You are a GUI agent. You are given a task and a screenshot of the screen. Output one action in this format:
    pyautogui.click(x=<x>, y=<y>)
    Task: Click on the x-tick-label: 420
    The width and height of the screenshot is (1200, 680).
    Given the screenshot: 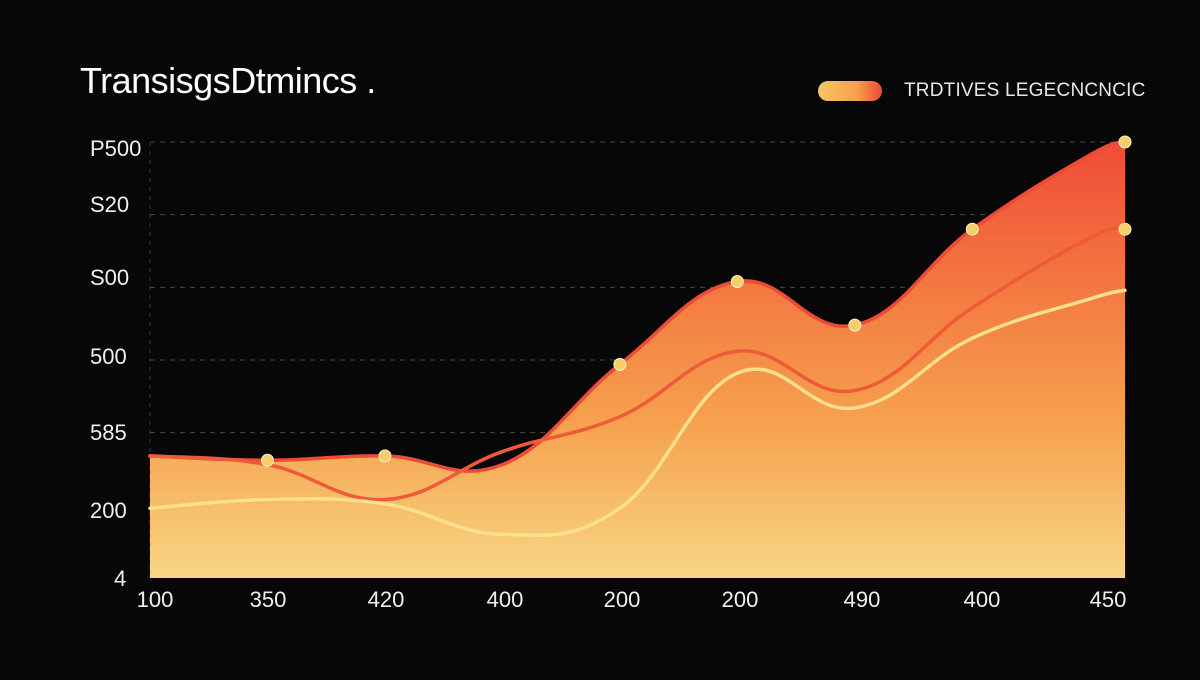 What is the action you would take?
    pyautogui.click(x=386, y=599)
    